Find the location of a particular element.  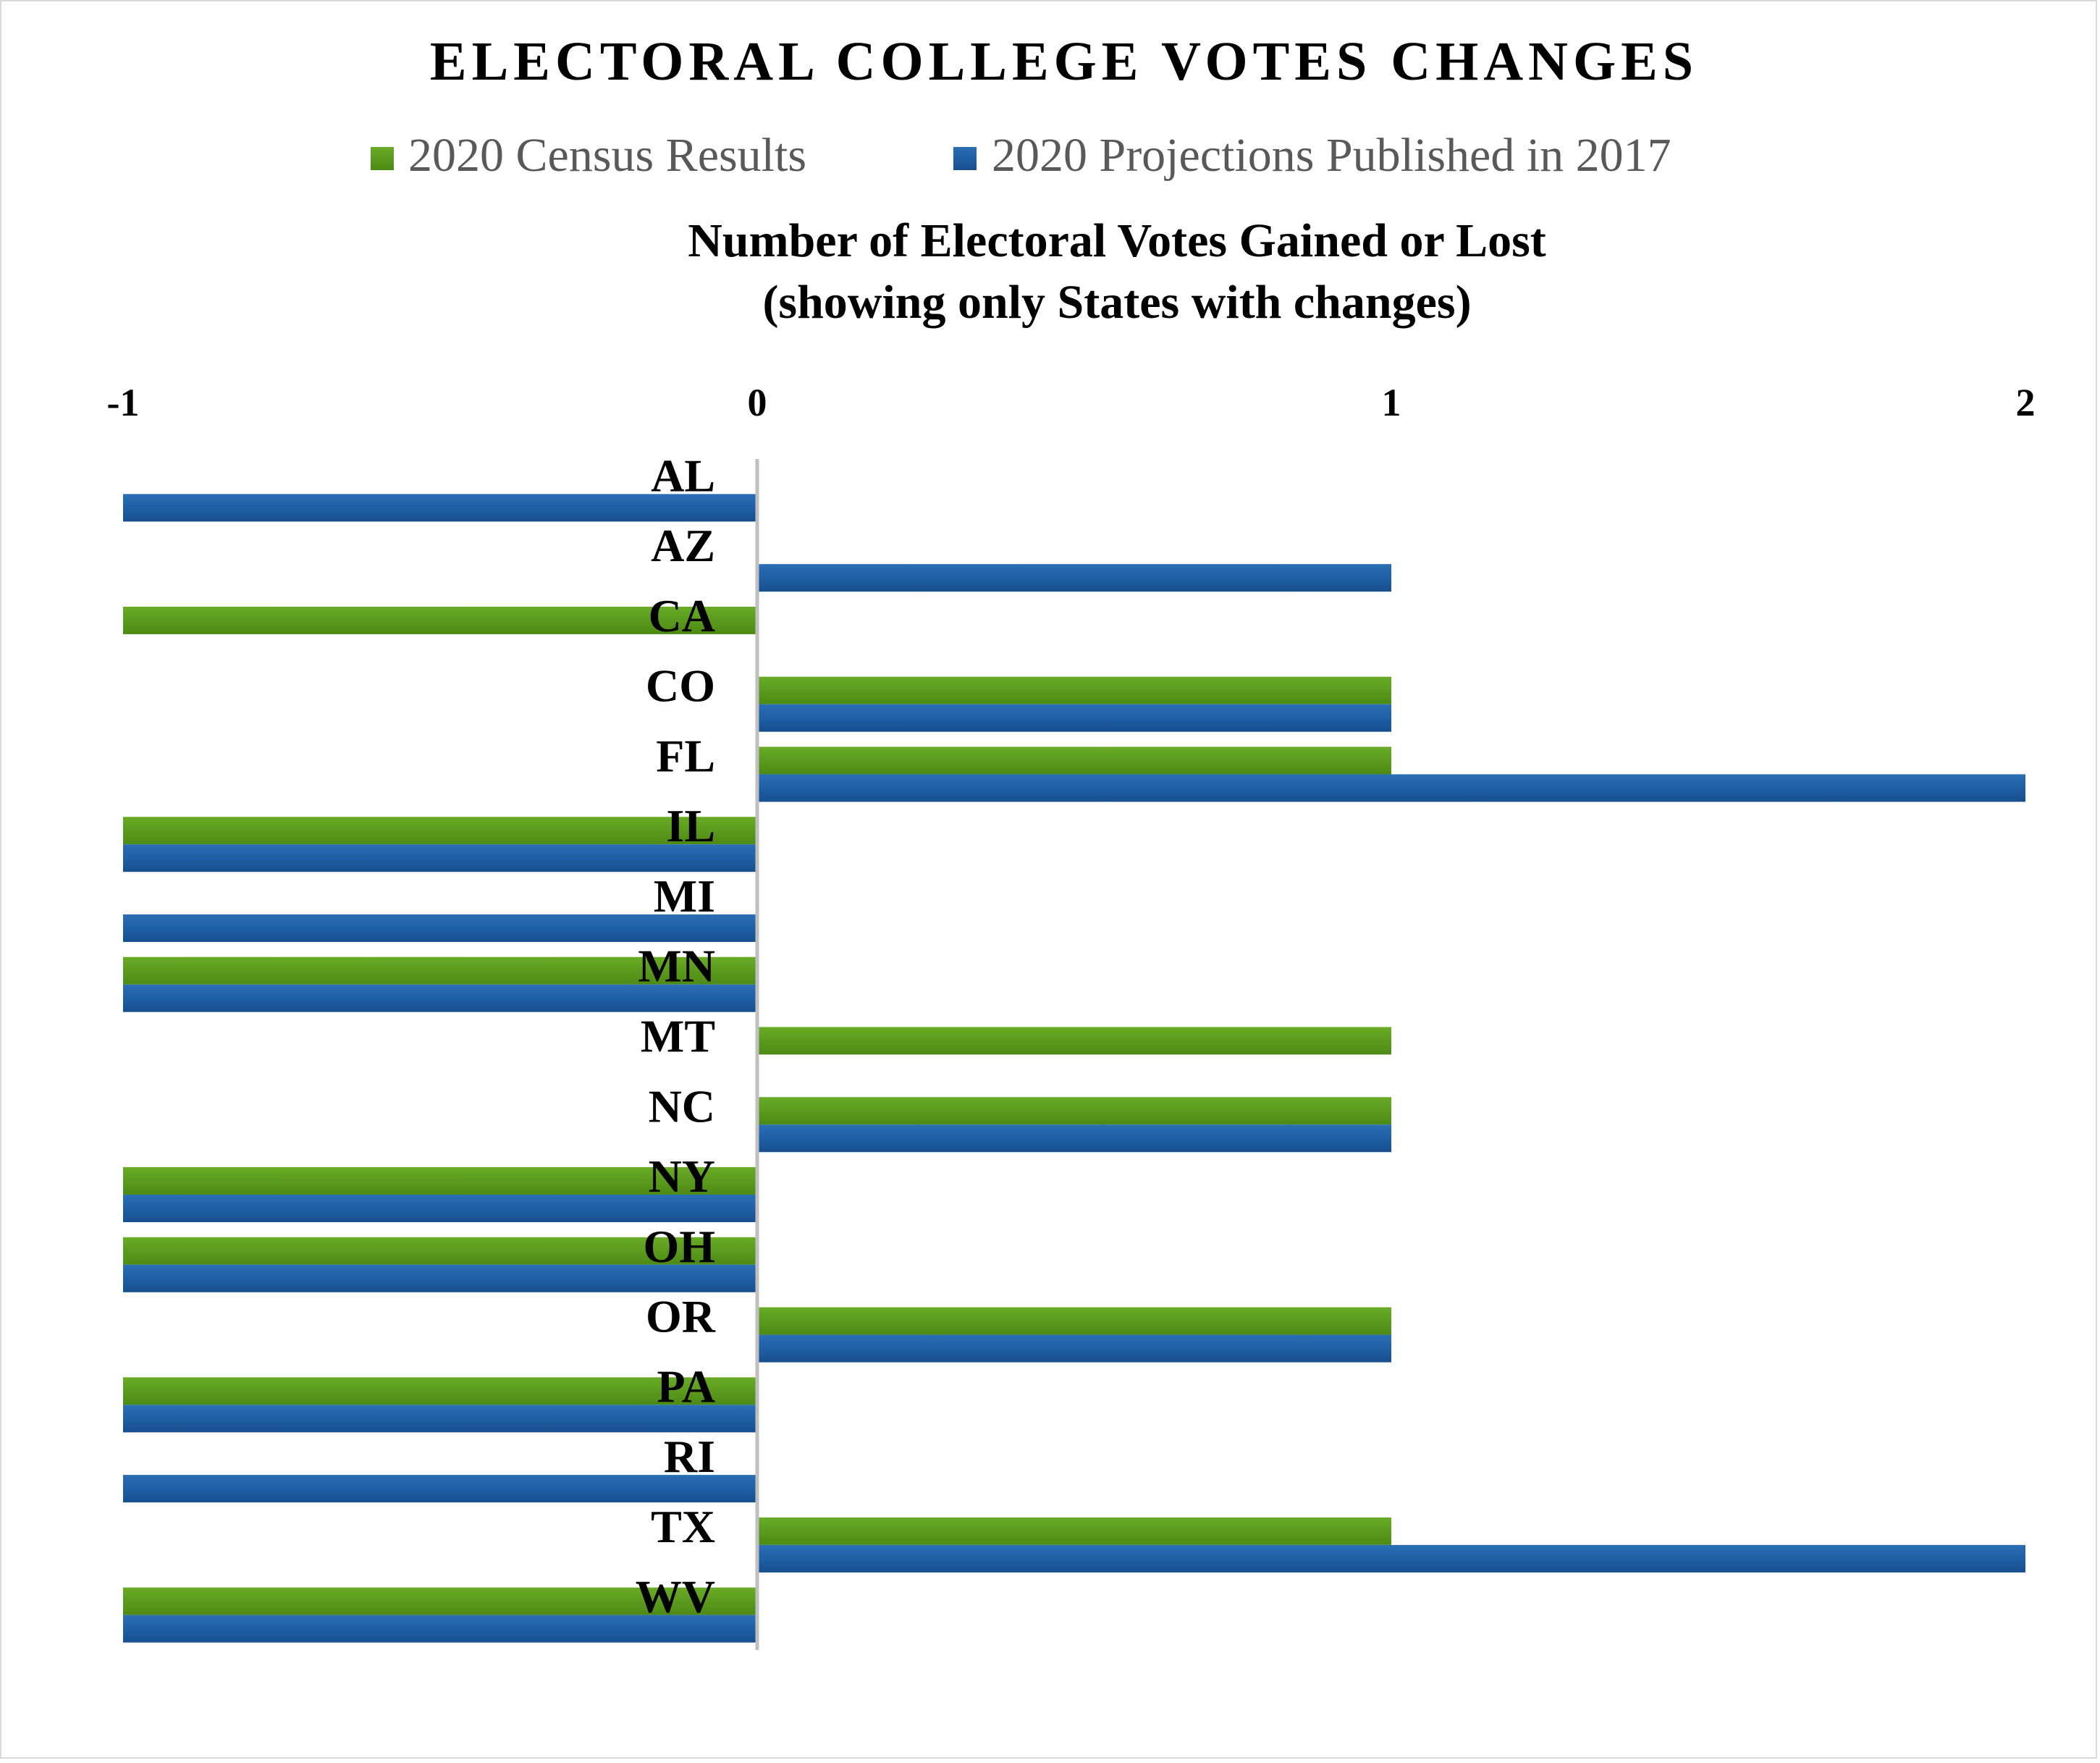

category-label-ny: NY is located at coordinates (682, 1176).